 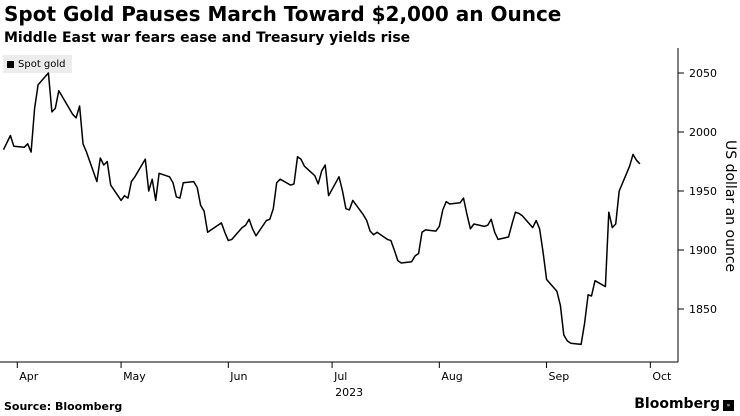 I want to click on x-axis-year-label: 2023, so click(x=349, y=392).